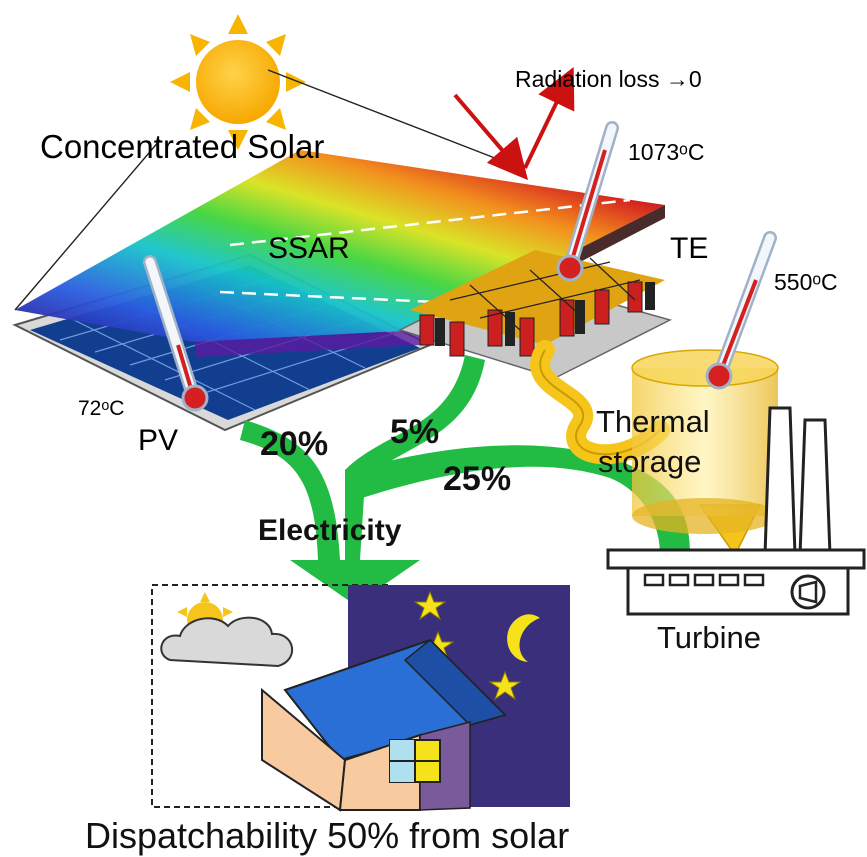  I want to click on percent-pv-label: 20%, so click(294, 444).